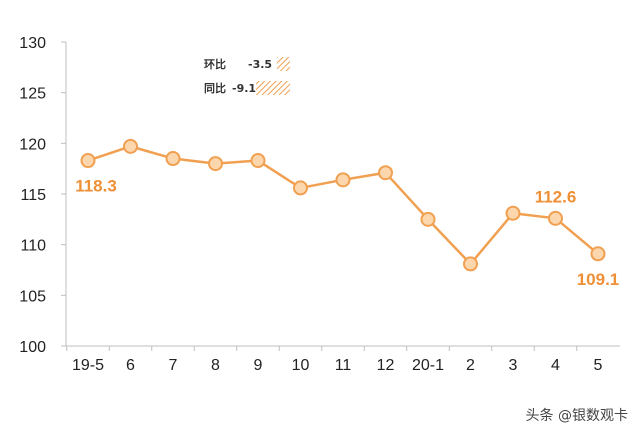 This screenshot has width=640, height=436. What do you see at coordinates (598, 279) in the screenshot?
I see `data-label: 109.1` at bounding box center [598, 279].